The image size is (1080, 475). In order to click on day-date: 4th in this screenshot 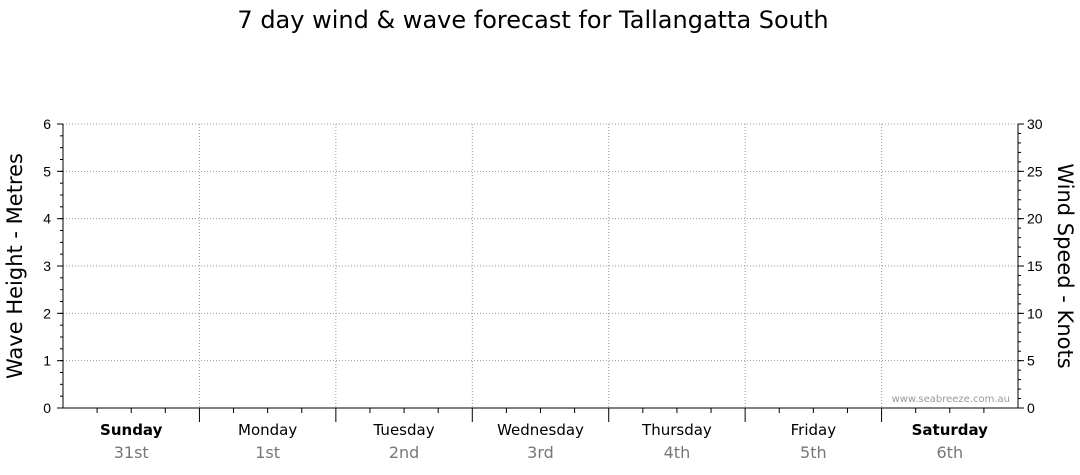, I will do `click(677, 452)`.